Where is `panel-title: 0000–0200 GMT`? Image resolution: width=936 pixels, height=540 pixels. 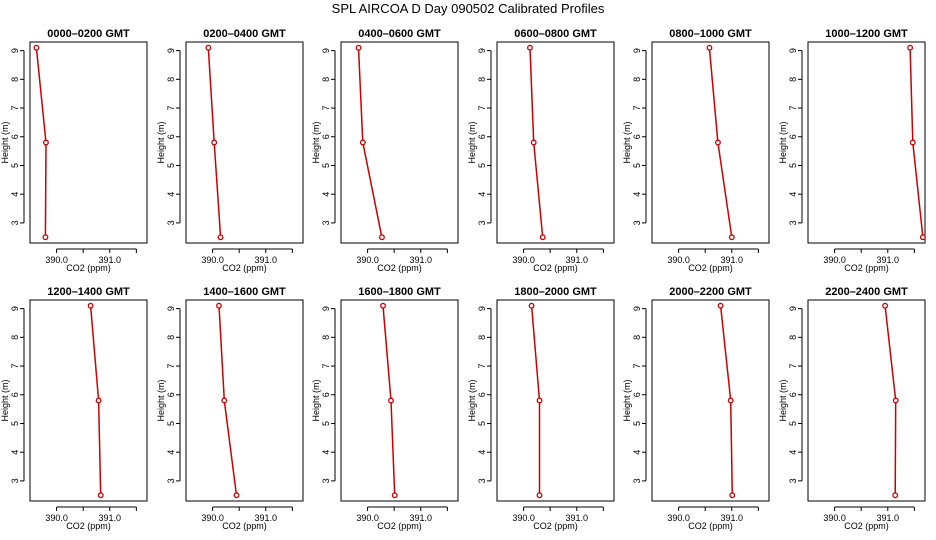
panel-title: 0000–0200 GMT is located at coordinates (88, 34).